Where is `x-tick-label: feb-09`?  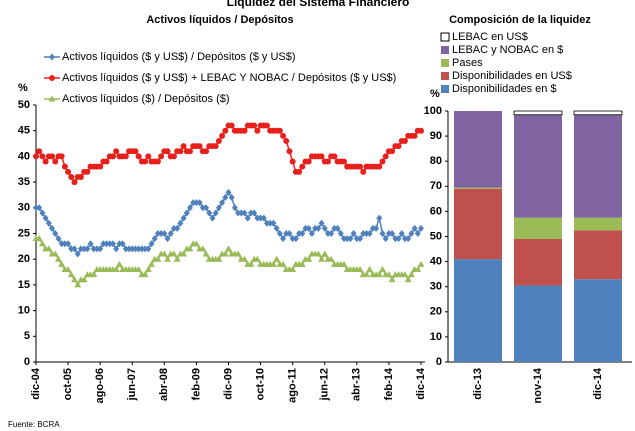 x-tick-label: feb-09 is located at coordinates (196, 384).